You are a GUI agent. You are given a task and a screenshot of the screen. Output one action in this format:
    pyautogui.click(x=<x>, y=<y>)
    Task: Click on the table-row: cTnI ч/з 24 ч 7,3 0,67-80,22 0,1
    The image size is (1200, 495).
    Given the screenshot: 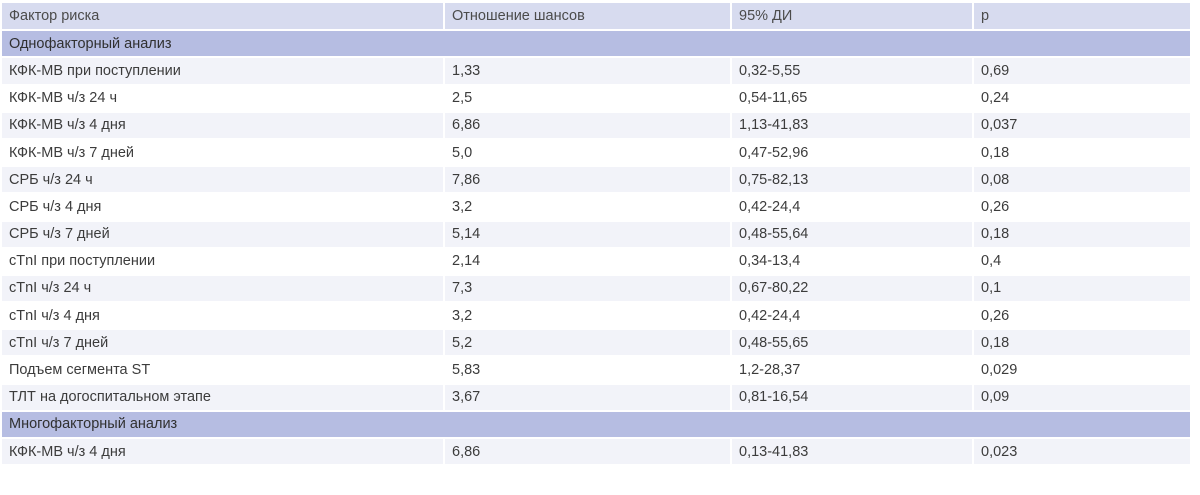 What is the action you would take?
    pyautogui.click(x=596, y=289)
    